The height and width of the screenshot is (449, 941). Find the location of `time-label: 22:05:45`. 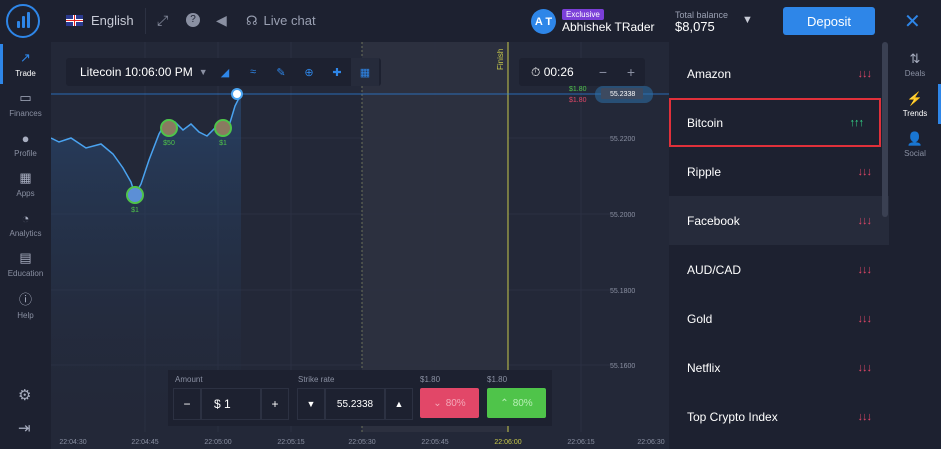

time-label: 22:05:45 is located at coordinates (434, 442).